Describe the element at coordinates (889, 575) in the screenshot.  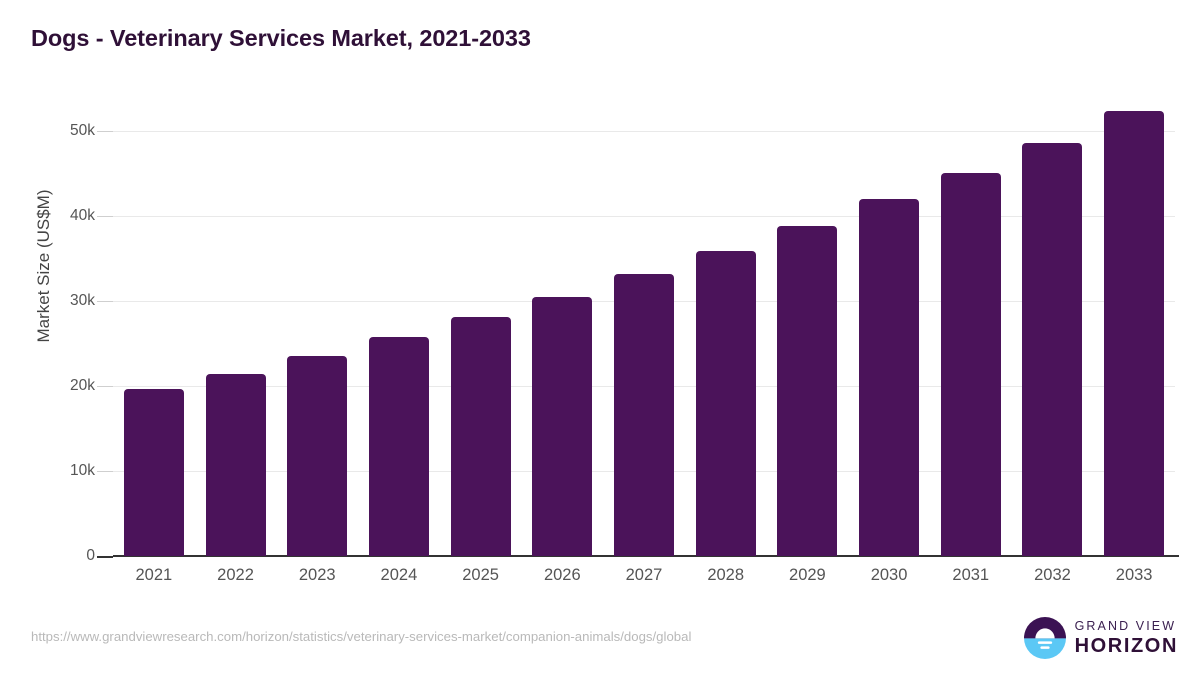
I see `x-axis-tick-label: 2030` at that location.